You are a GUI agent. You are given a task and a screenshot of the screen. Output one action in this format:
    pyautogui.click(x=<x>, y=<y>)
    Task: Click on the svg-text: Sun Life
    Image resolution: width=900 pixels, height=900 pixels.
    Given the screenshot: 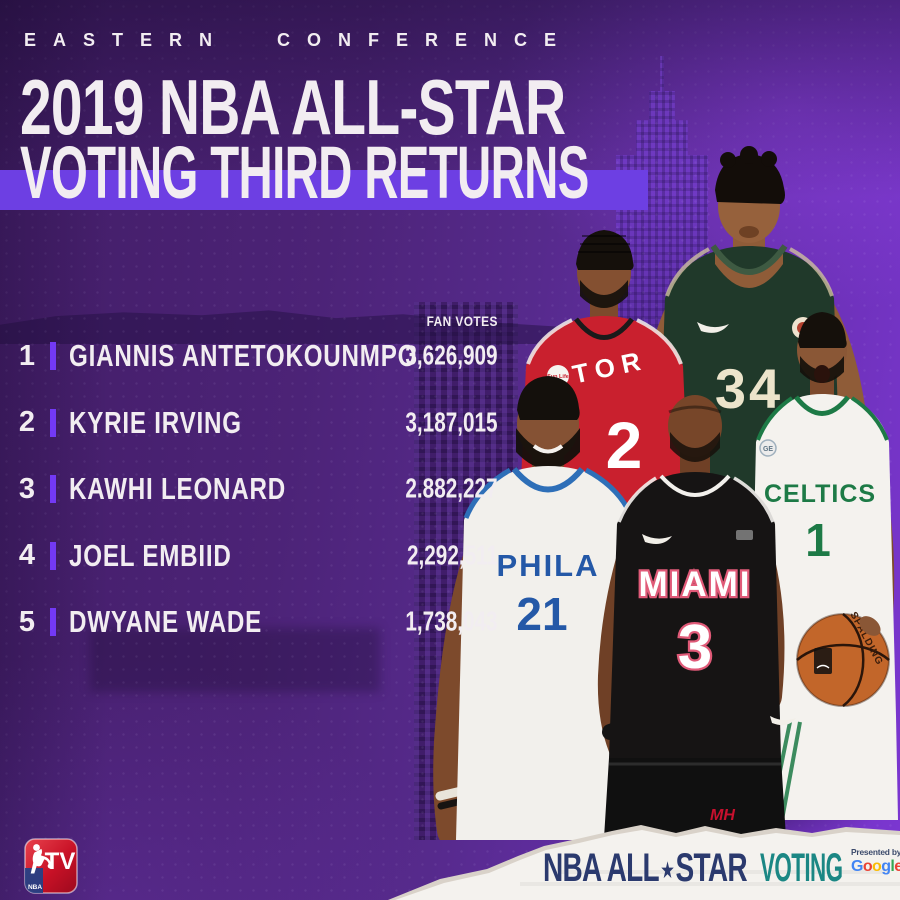 What is the action you would take?
    pyautogui.click(x=558, y=377)
    